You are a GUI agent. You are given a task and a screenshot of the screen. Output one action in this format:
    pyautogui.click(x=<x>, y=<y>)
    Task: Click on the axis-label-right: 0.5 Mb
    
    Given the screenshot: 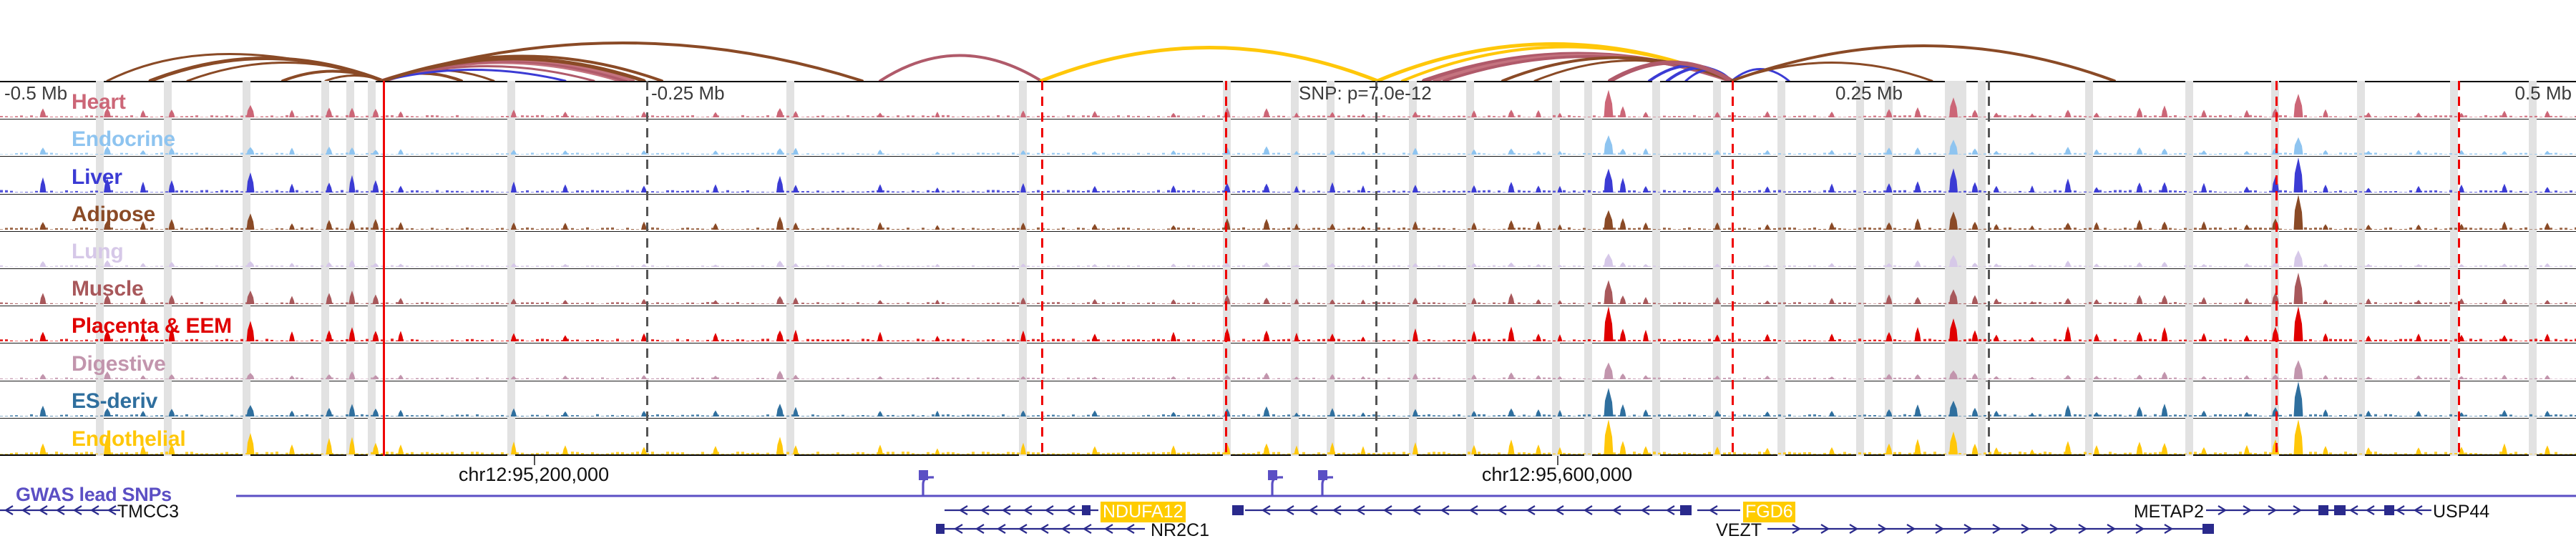 What is the action you would take?
    pyautogui.click(x=2543, y=93)
    